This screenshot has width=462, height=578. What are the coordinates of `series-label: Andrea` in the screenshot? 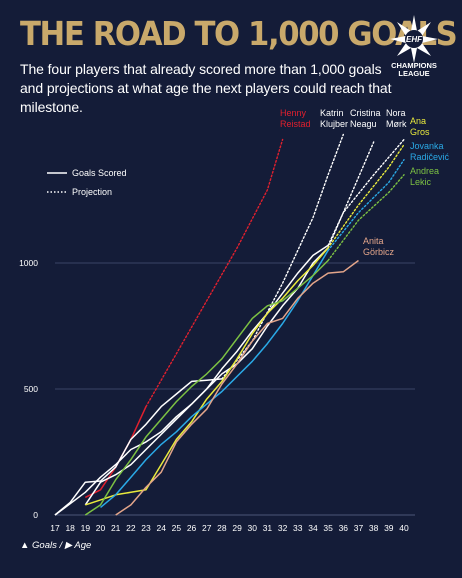 It's located at (424, 171).